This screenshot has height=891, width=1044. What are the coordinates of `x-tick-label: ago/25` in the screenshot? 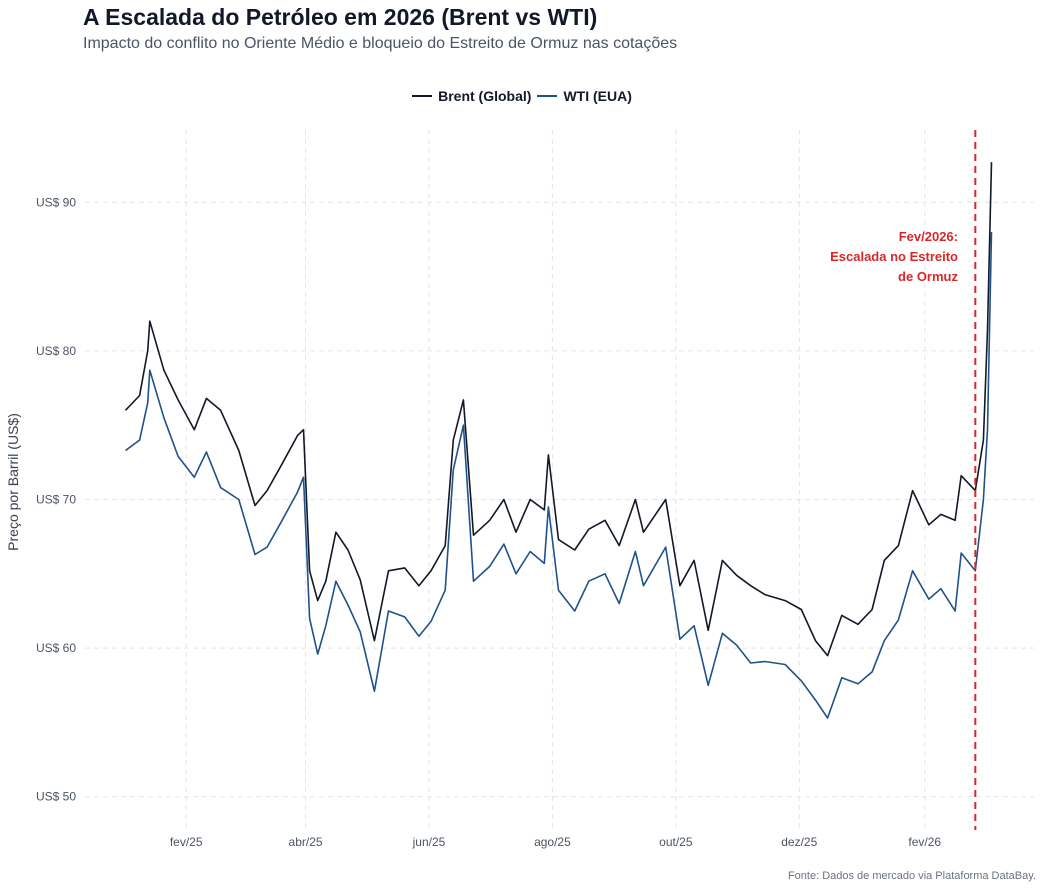 It's located at (552, 842).